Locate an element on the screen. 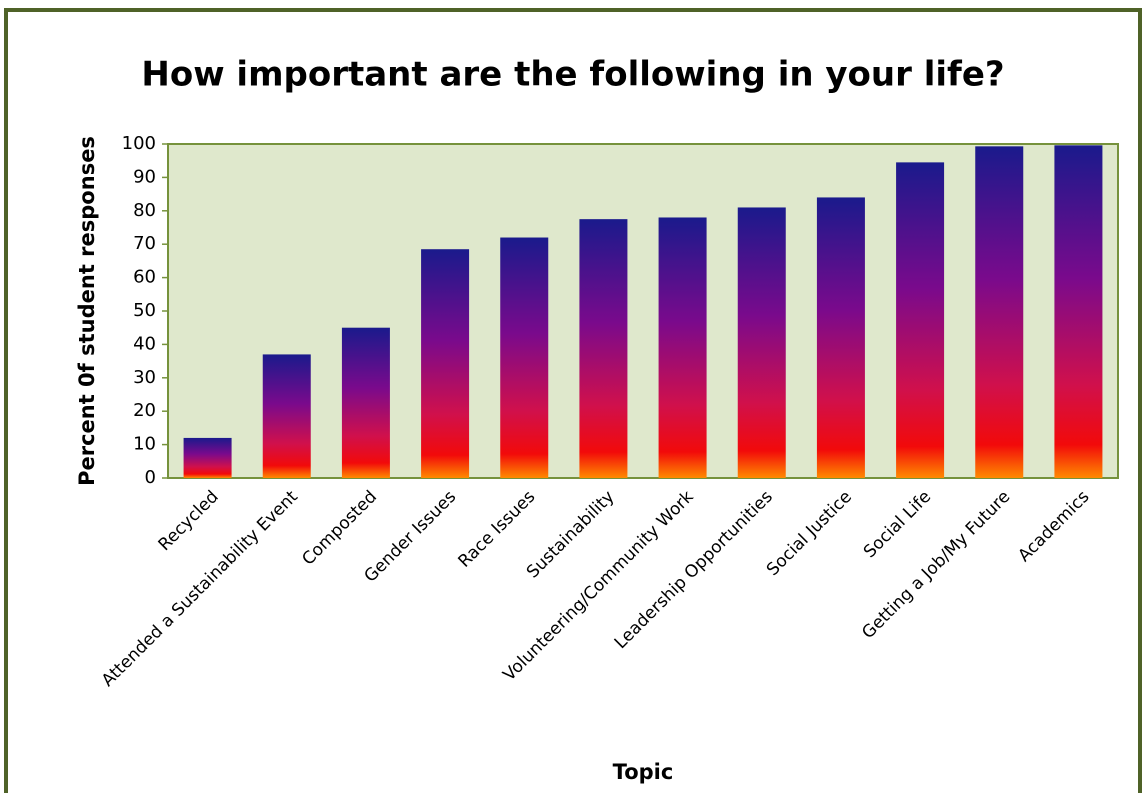 The image size is (1146, 793). y-tick-label: 30 is located at coordinates (144, 377).